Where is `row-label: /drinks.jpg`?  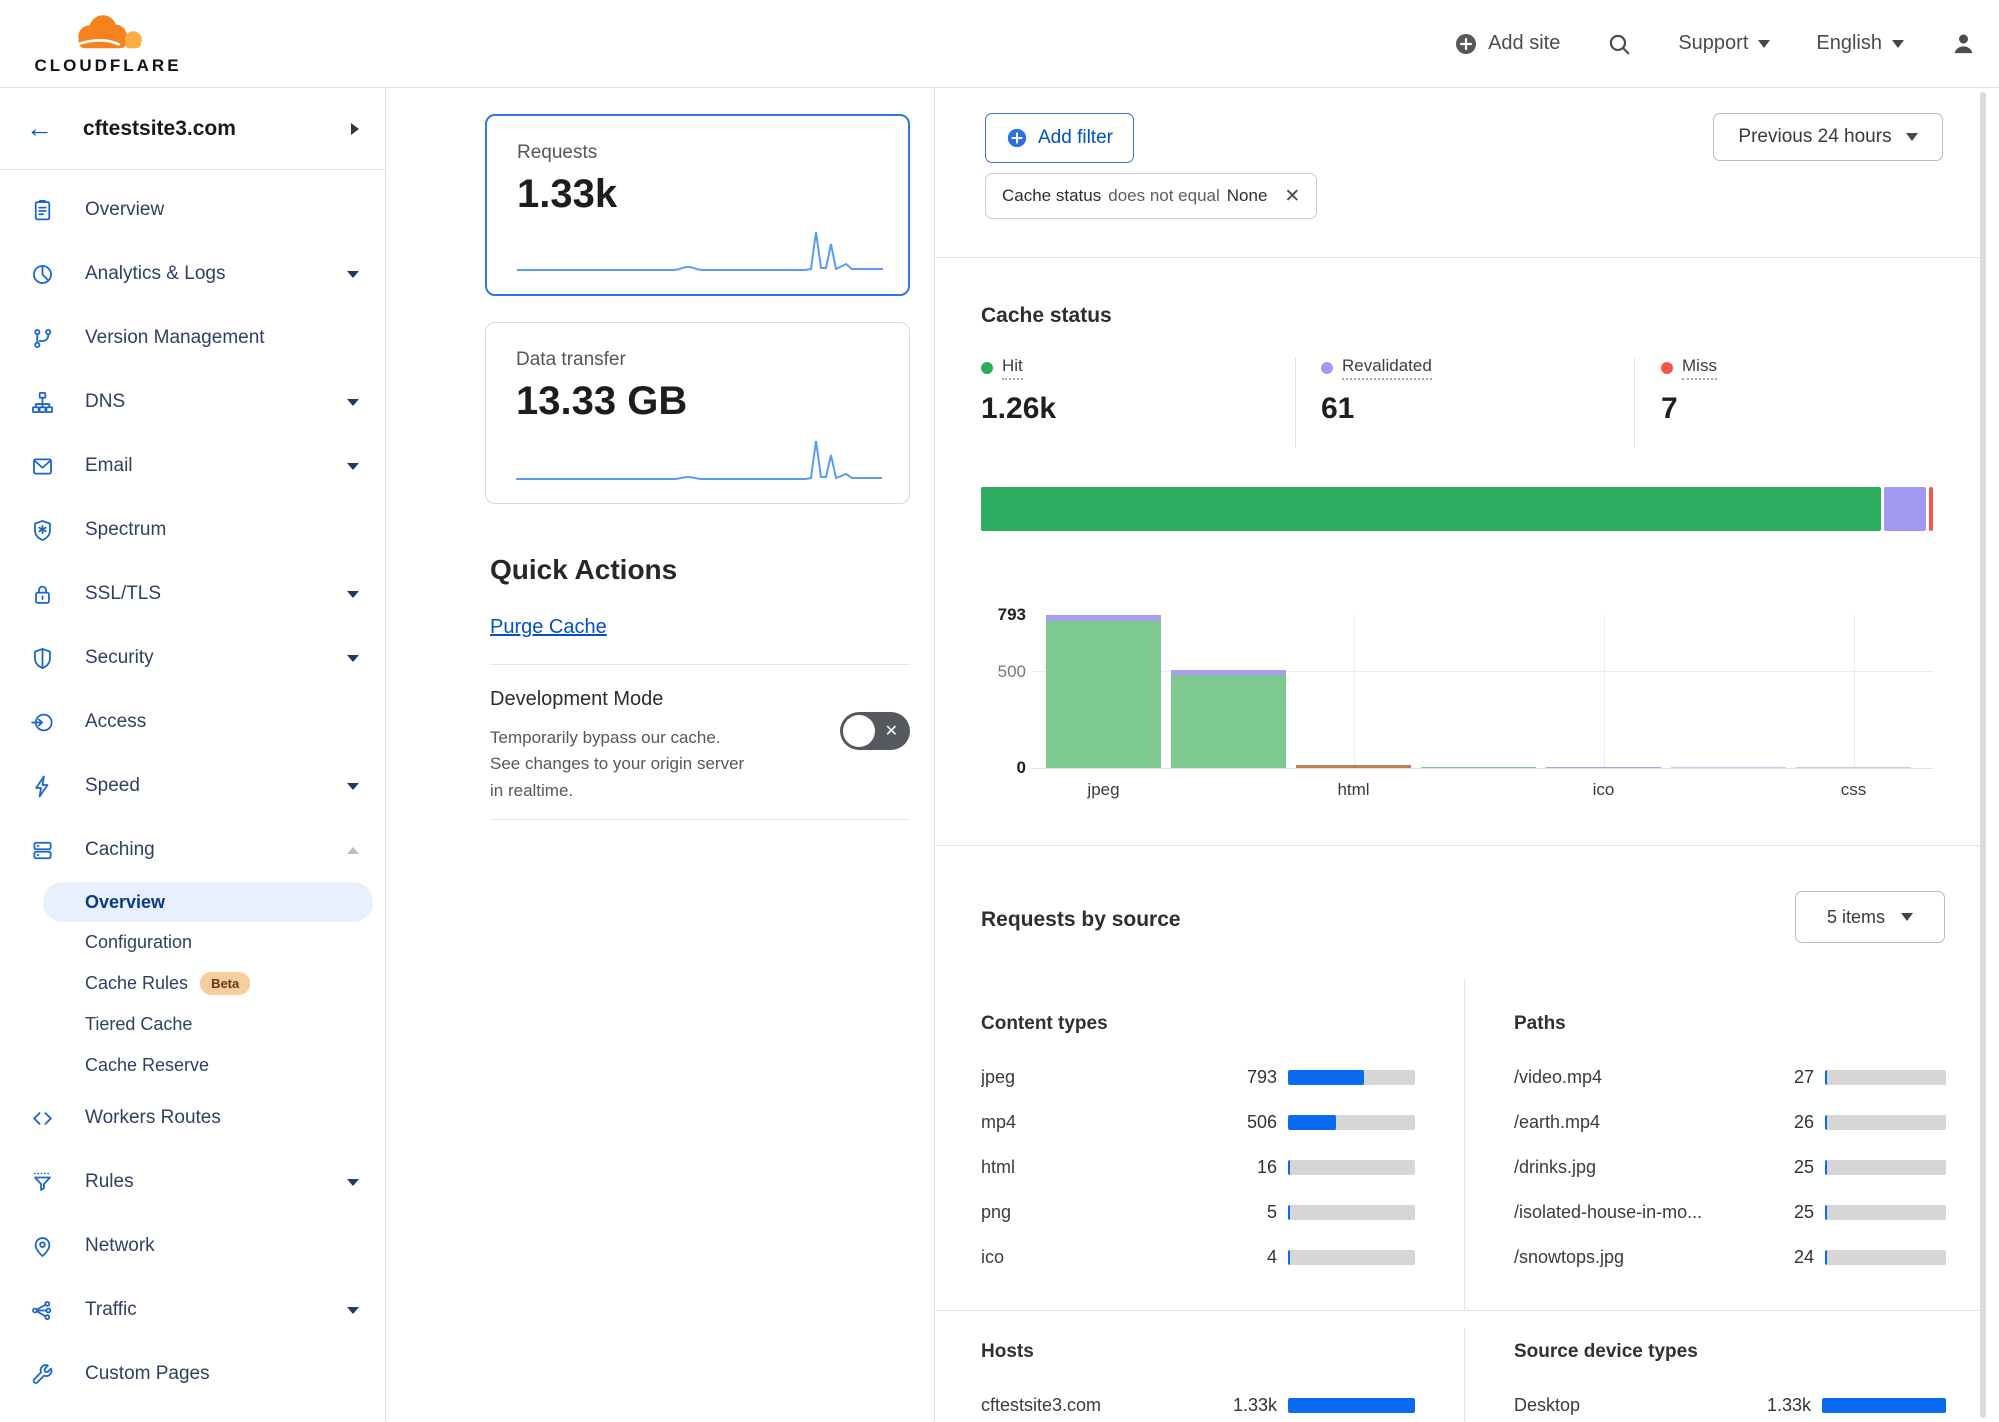
row-label: /drinks.jpg is located at coordinates (1555, 1167).